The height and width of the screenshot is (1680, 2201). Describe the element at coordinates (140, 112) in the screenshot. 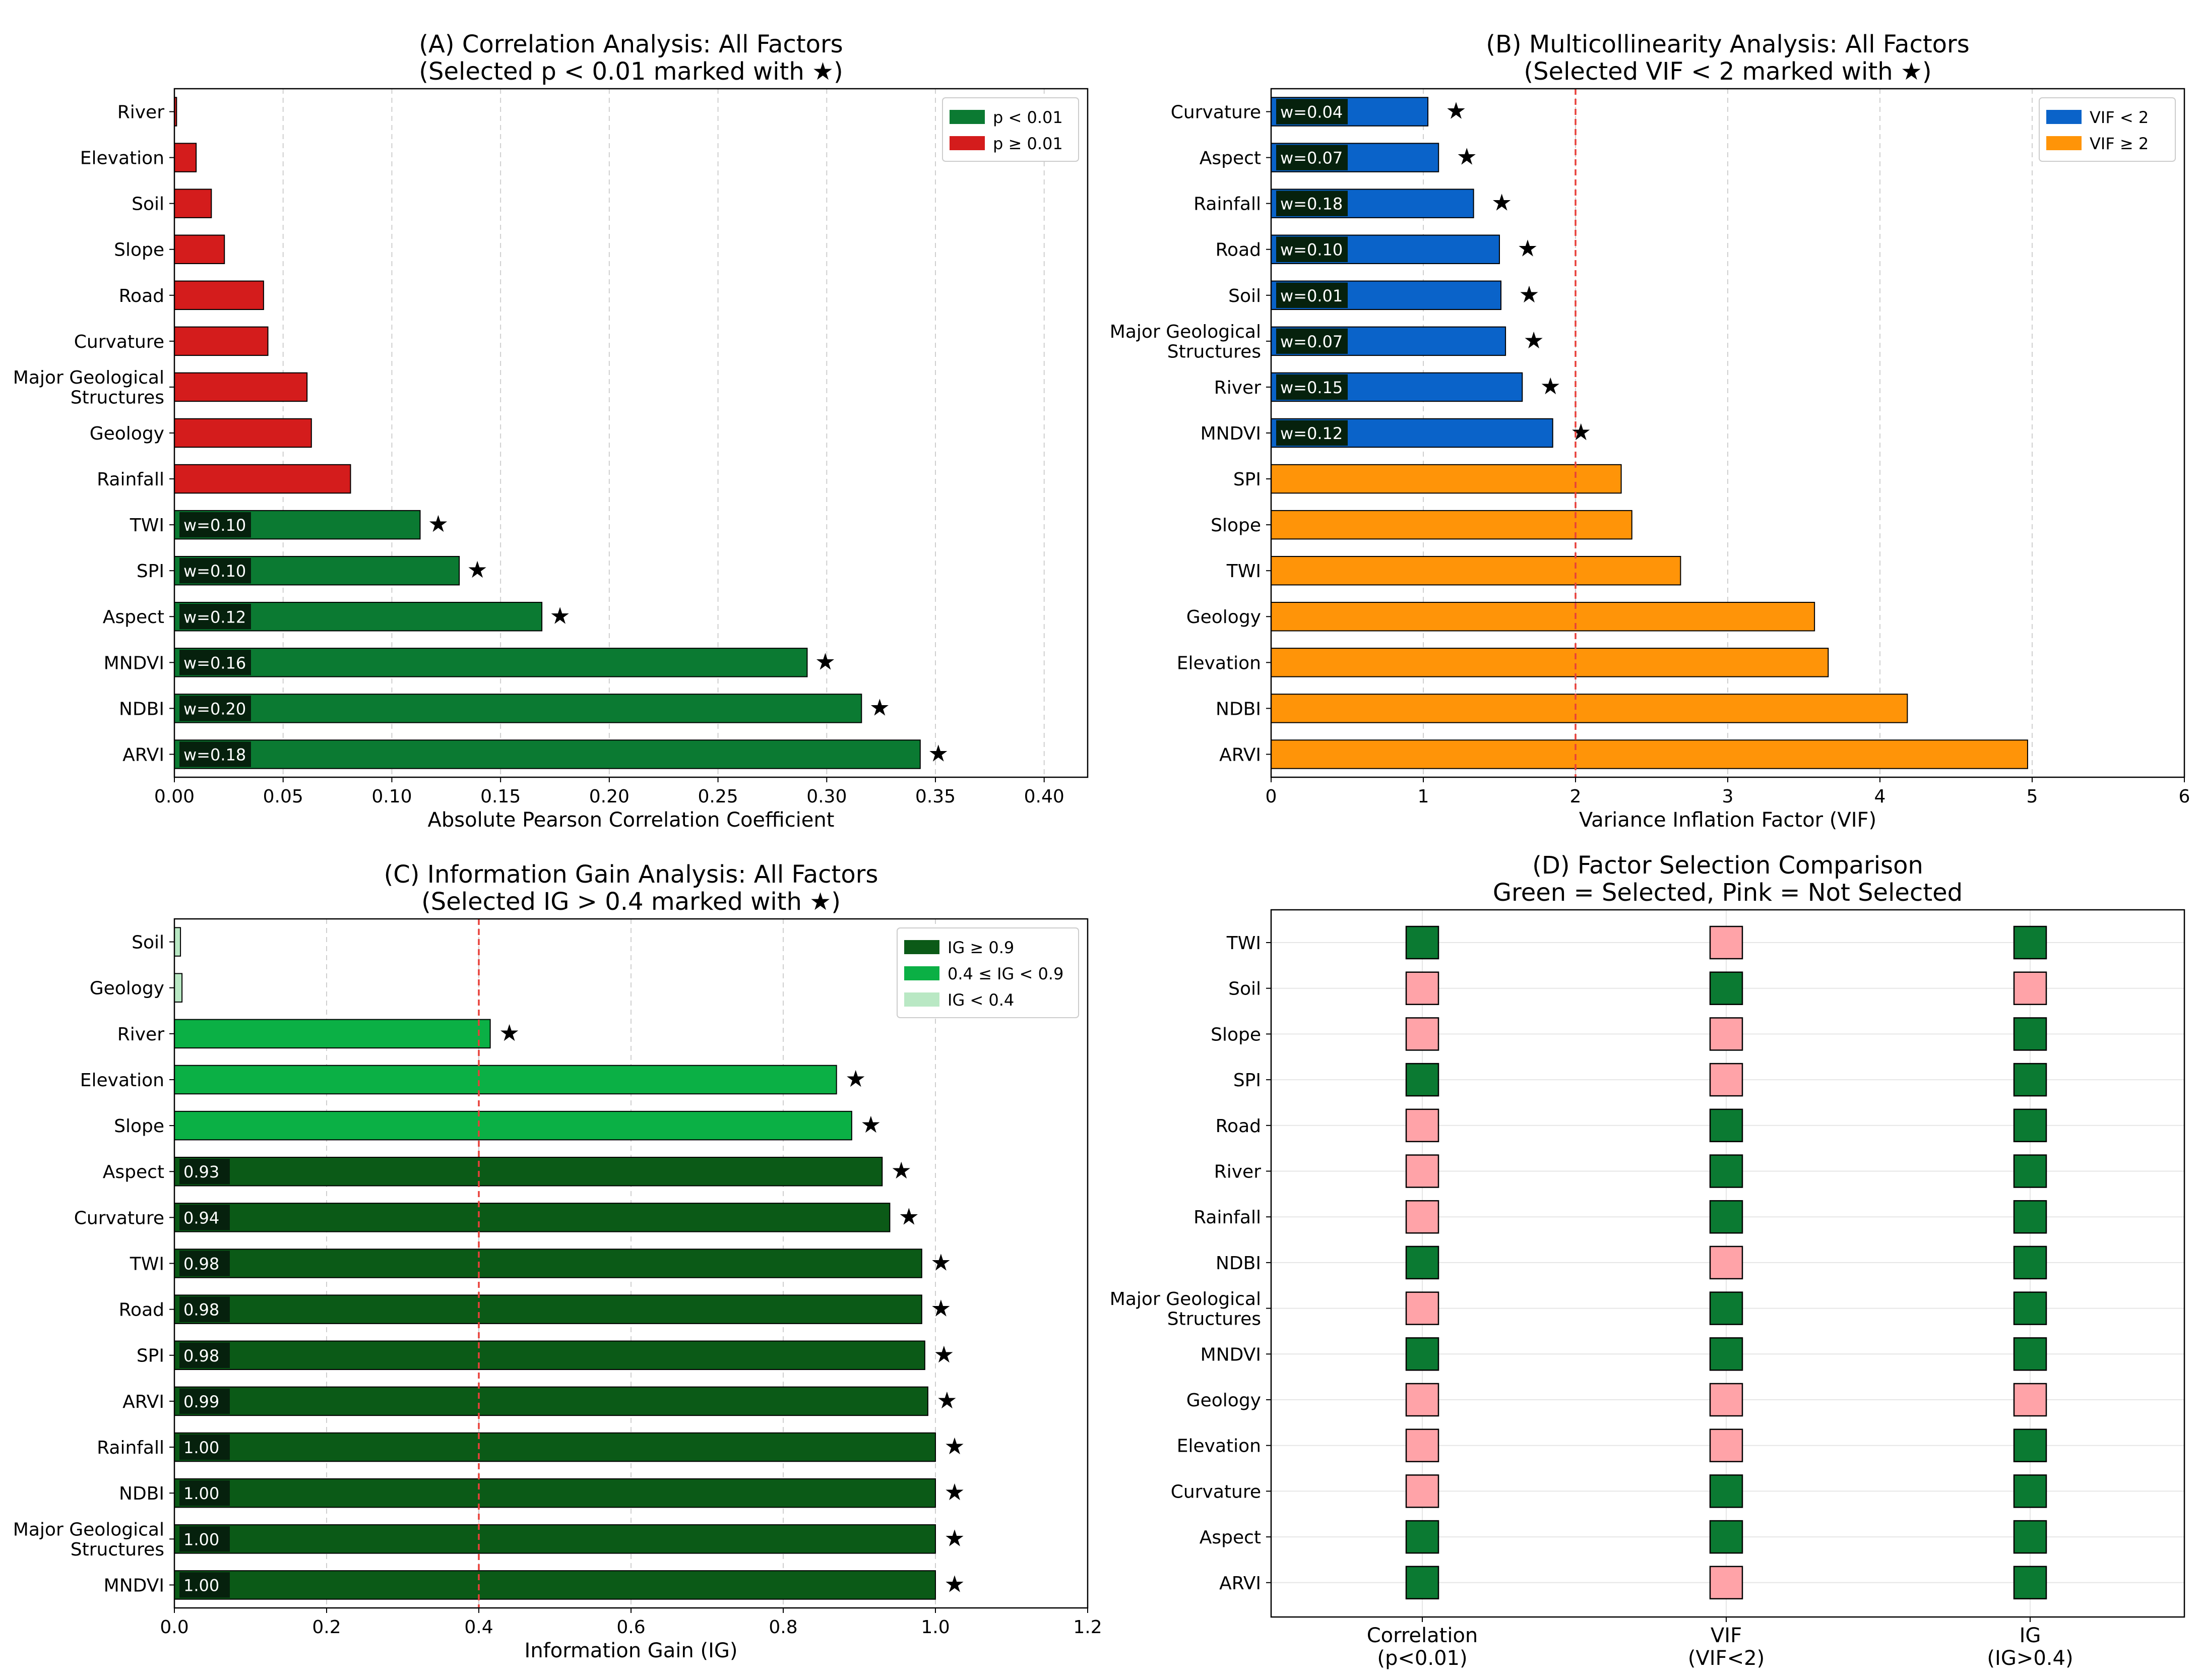

I see `y-tick-label: River` at that location.